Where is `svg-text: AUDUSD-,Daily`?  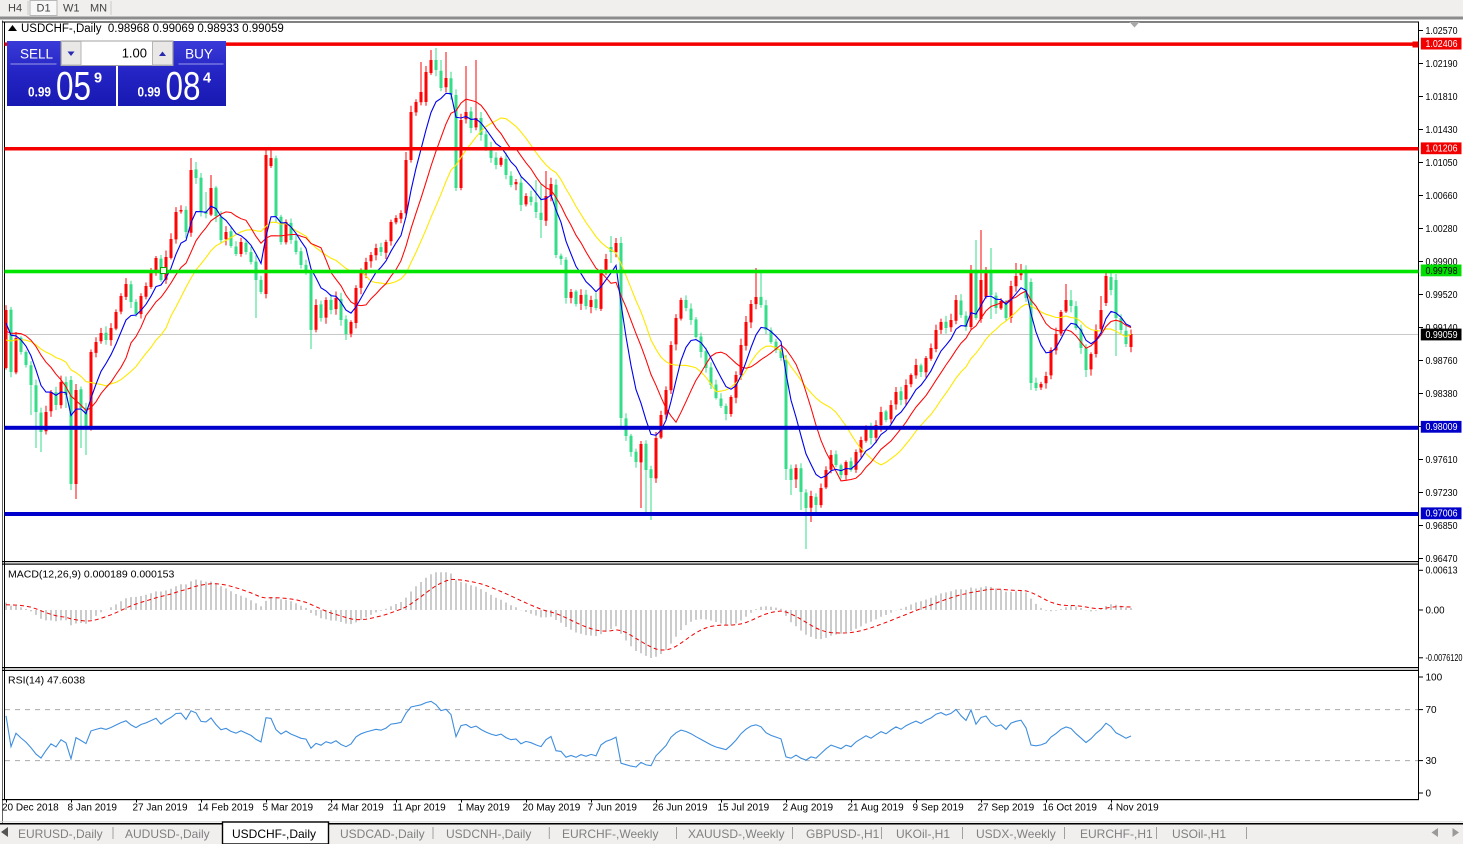
svg-text: AUDUSD-,Daily is located at coordinates (167, 834).